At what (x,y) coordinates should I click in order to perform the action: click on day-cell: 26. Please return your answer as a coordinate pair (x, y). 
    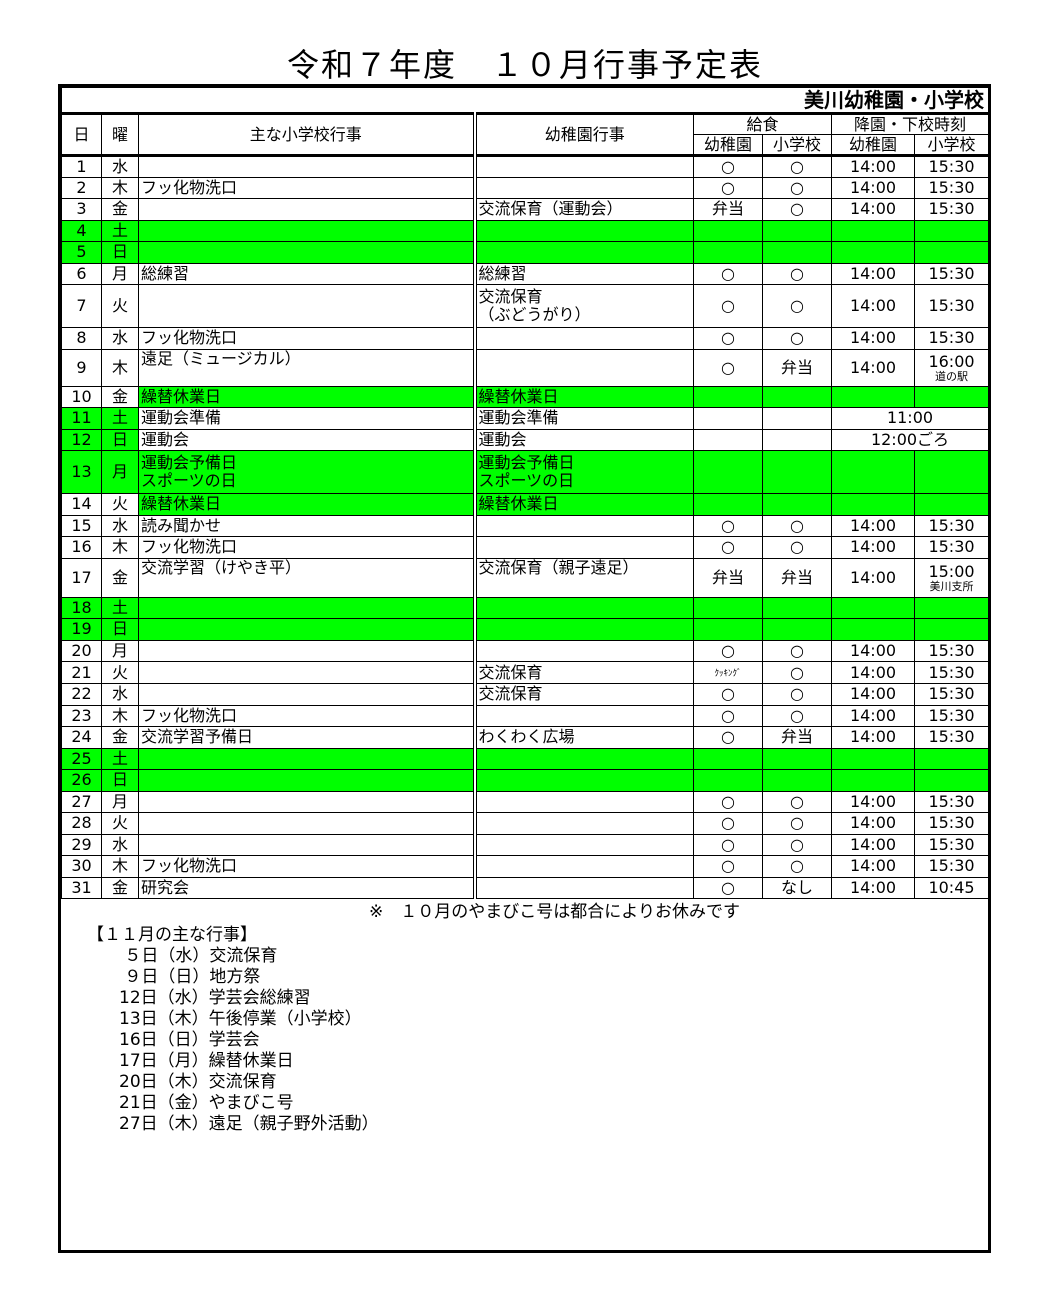
    Looking at the image, I should click on (81, 780).